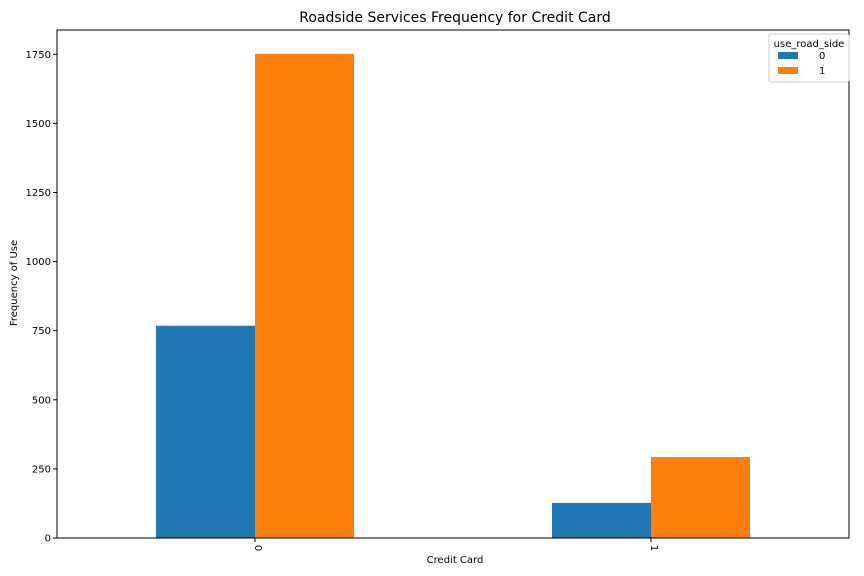 The image size is (864, 576). What do you see at coordinates (48, 539) in the screenshot?
I see `y-tick-label: 0` at bounding box center [48, 539].